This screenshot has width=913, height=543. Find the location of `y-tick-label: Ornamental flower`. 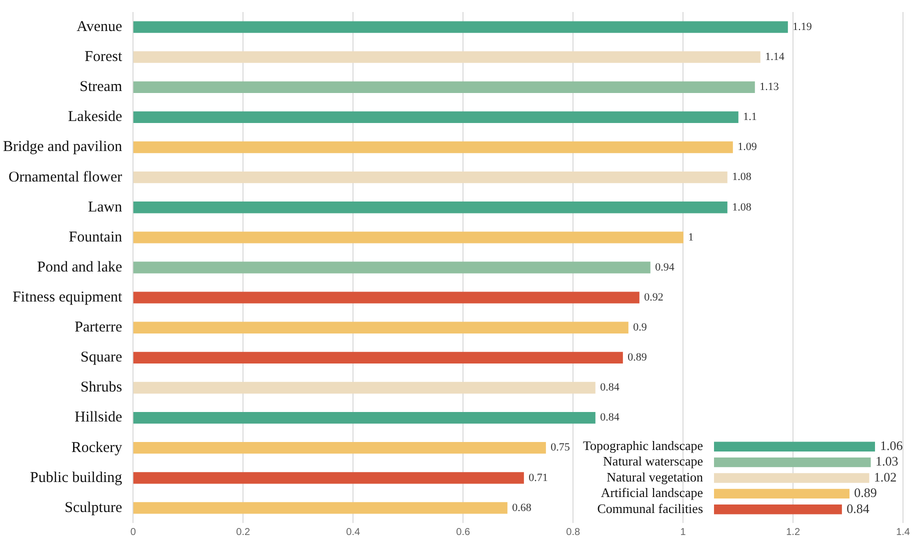

y-tick-label: Ornamental flower is located at coordinates (65, 177).